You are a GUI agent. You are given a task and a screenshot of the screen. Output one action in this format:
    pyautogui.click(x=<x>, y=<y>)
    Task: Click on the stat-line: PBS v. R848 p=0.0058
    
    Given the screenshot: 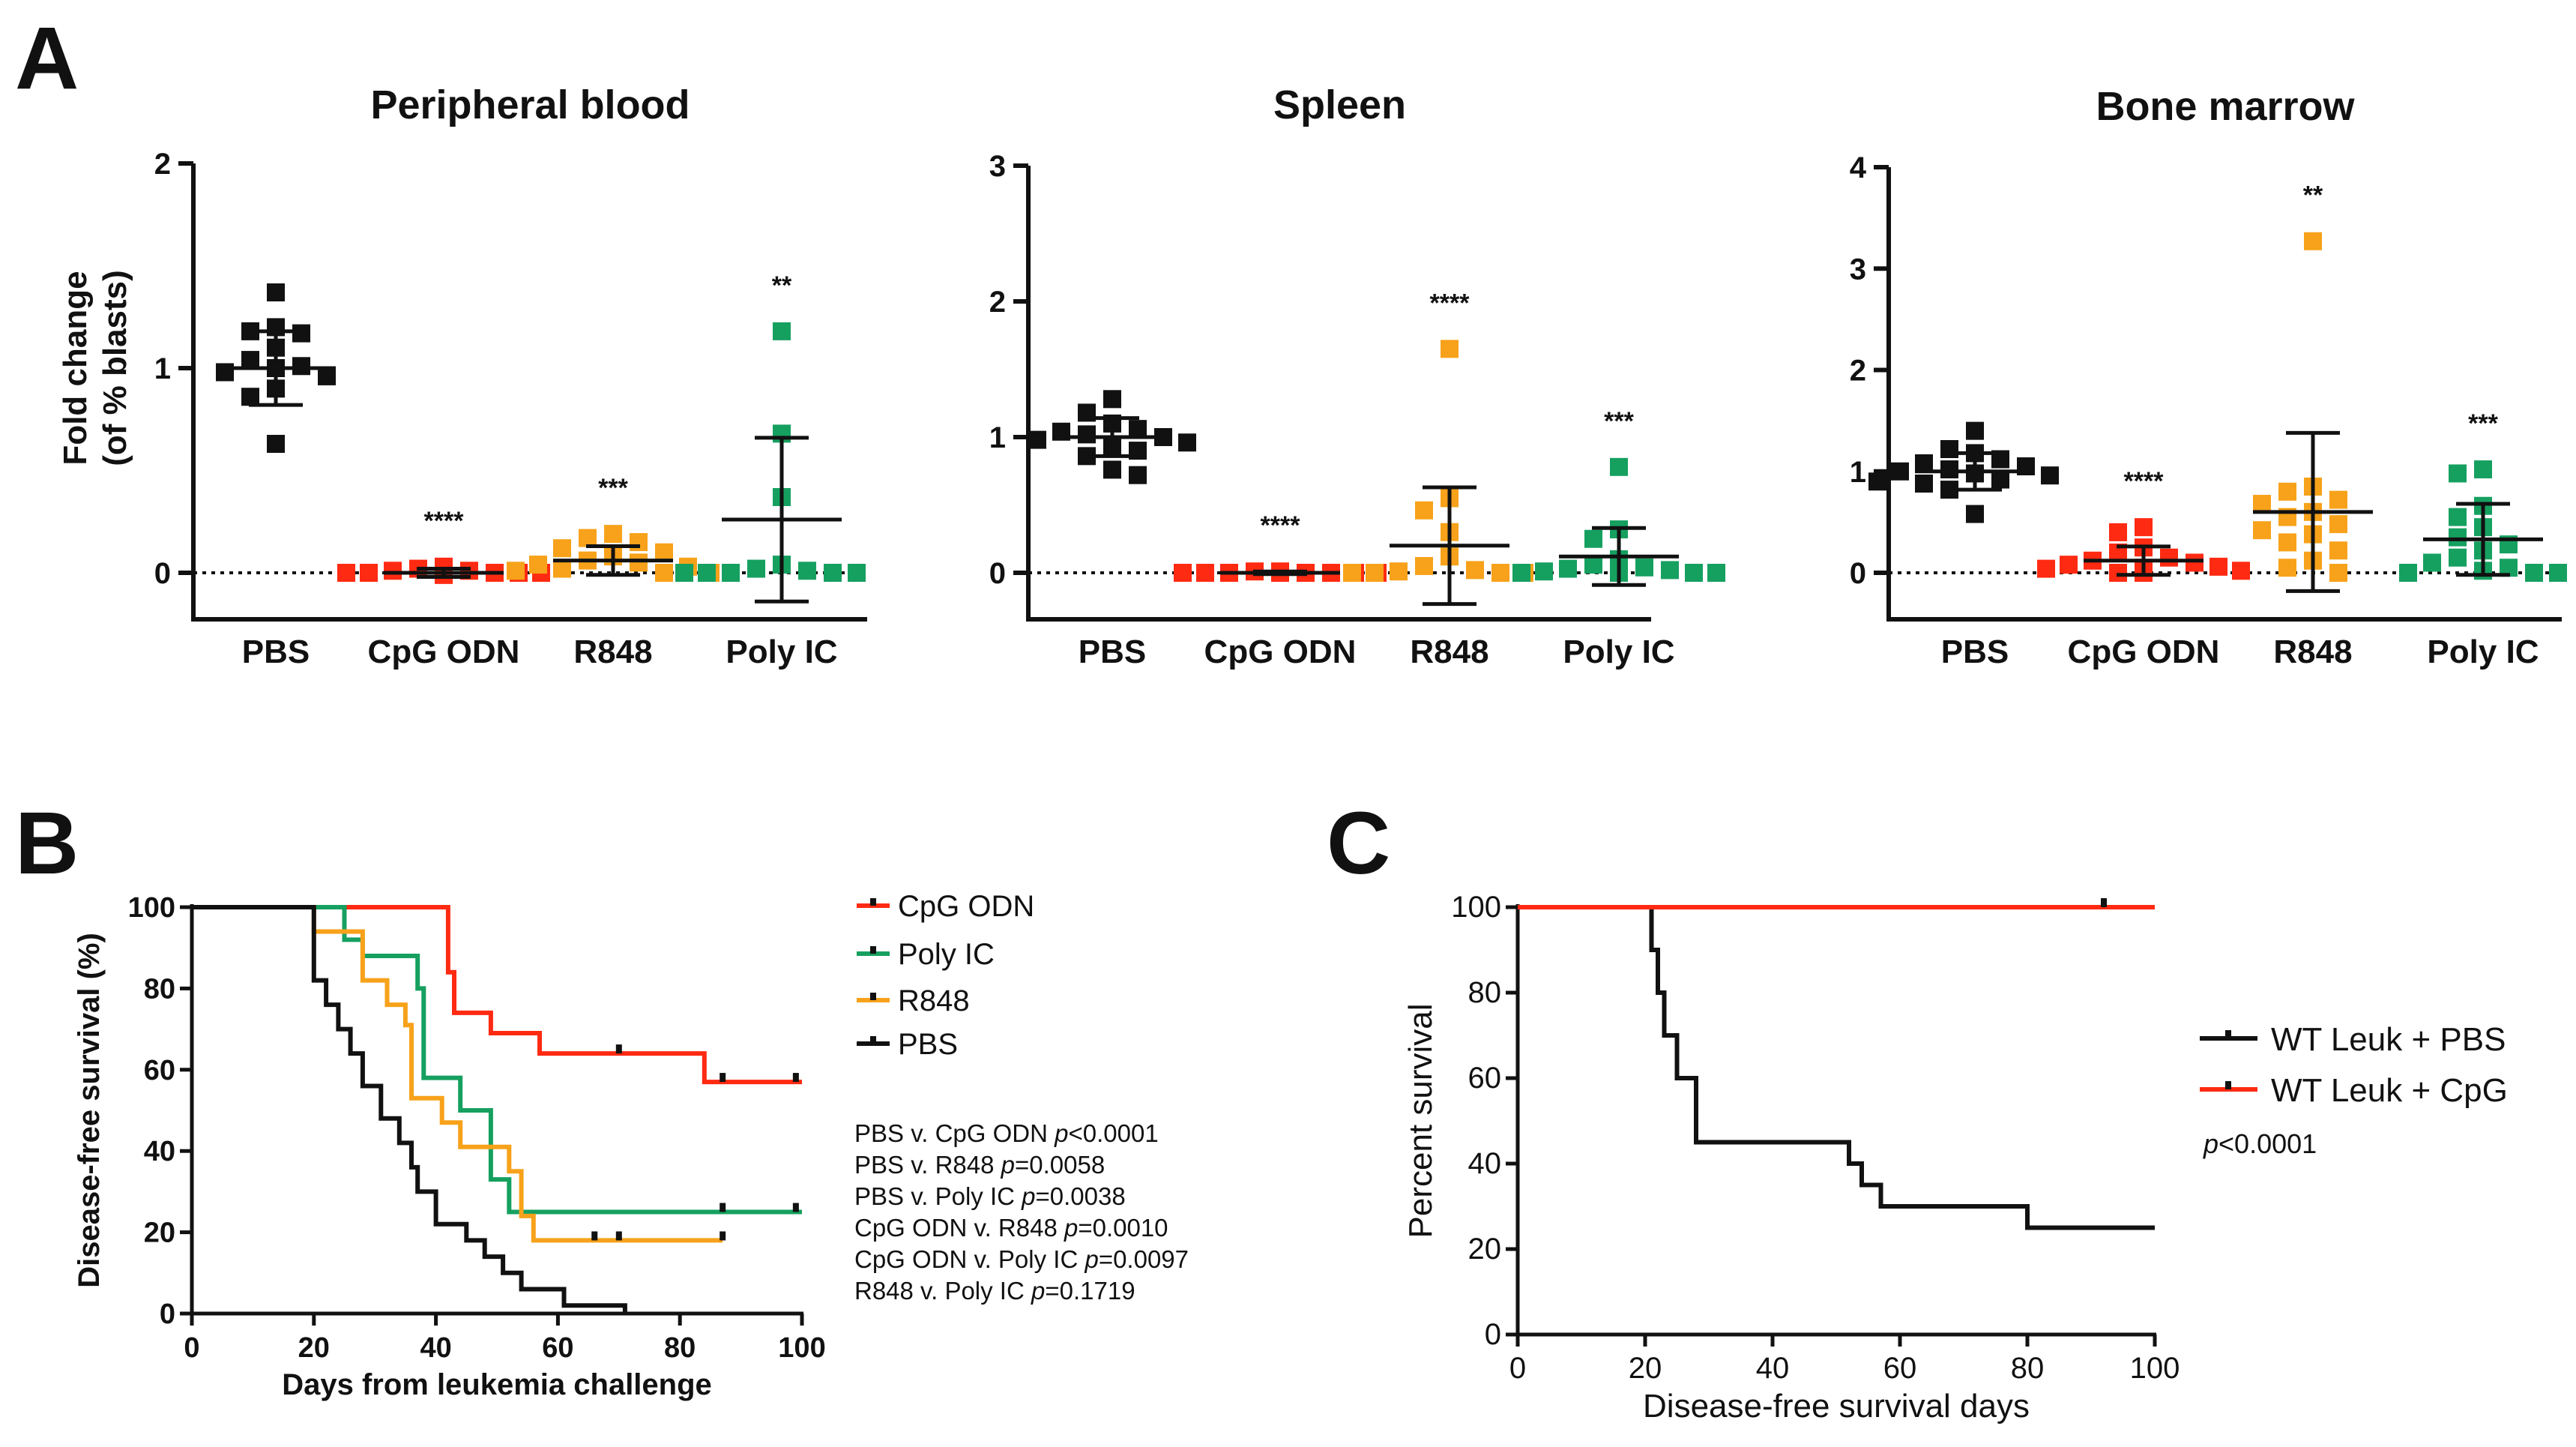 What is the action you would take?
    pyautogui.click(x=980, y=1165)
    